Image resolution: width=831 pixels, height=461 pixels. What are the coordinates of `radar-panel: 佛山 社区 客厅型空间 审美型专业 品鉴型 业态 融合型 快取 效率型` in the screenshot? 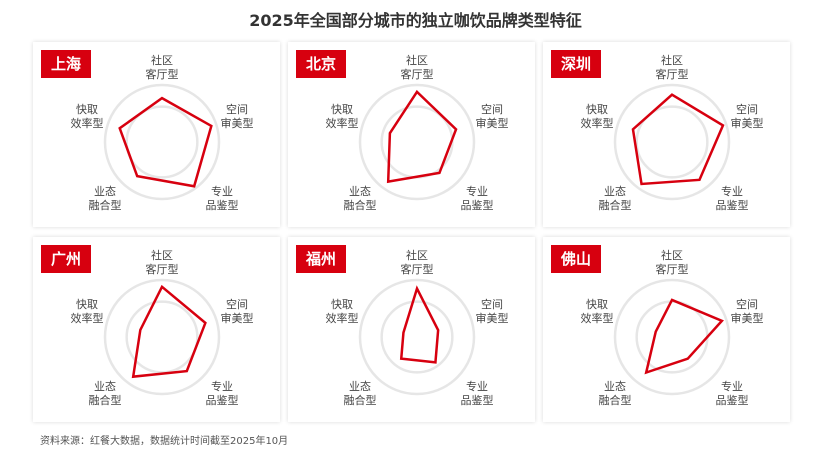 It's located at (666, 329).